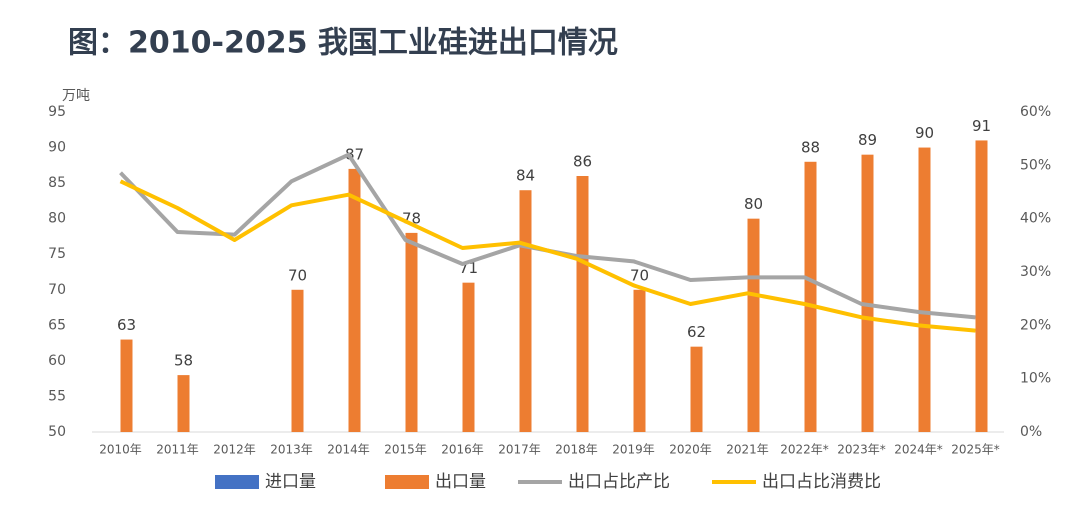 This screenshot has height=508, width=1080. What do you see at coordinates (861, 450) in the screenshot?
I see `x-tick-label: 2023年*` at bounding box center [861, 450].